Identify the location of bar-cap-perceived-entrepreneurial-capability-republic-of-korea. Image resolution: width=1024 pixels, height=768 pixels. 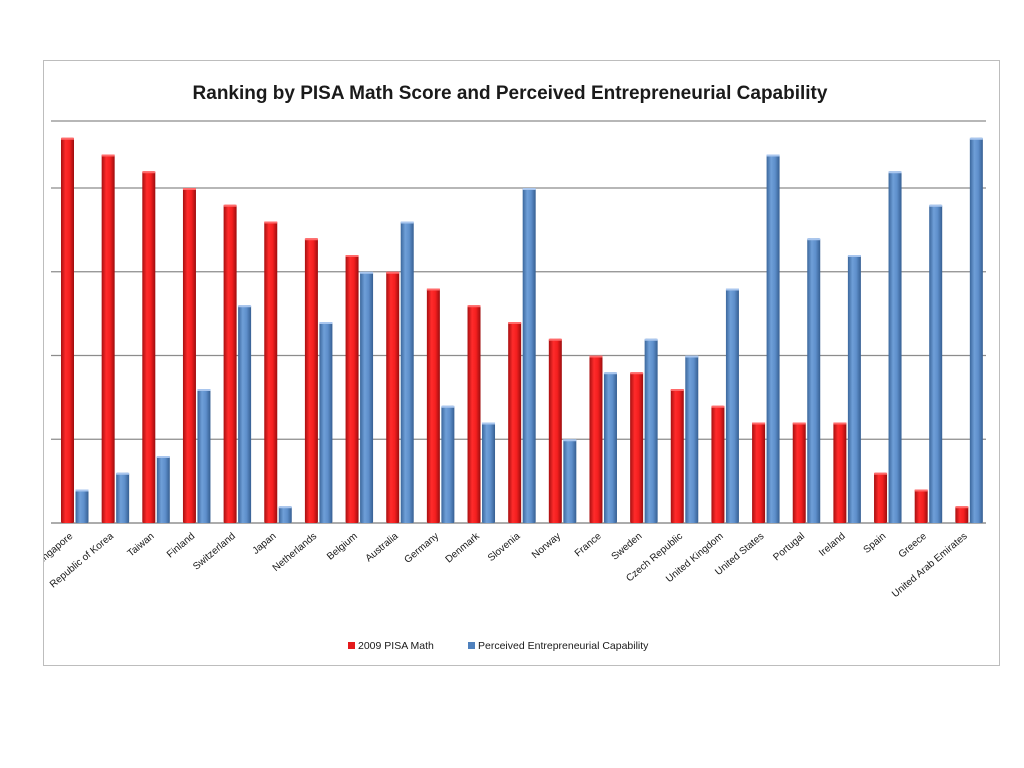
(123, 473).